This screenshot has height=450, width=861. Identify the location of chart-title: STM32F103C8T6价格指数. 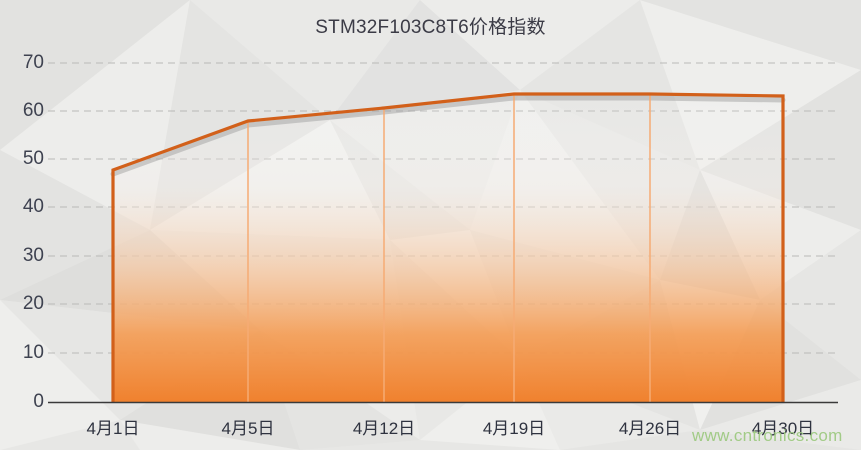
(430, 27).